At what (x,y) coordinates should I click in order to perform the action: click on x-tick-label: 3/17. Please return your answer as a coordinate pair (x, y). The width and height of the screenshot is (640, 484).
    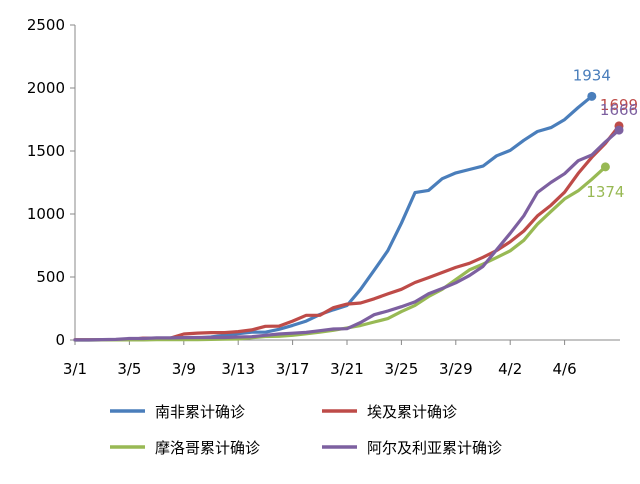
    Looking at the image, I should click on (293, 369).